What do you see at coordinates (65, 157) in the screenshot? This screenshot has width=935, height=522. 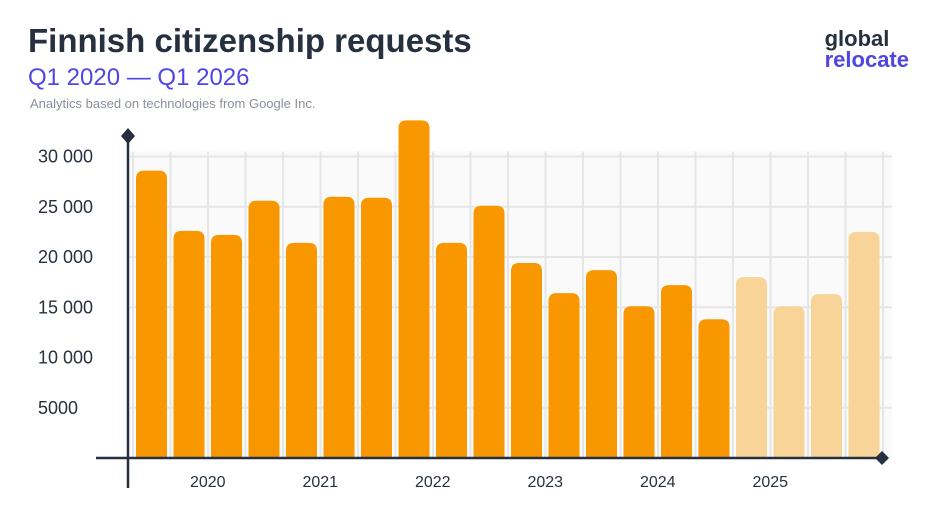 I see `y-tick-label: 30 000` at bounding box center [65, 157].